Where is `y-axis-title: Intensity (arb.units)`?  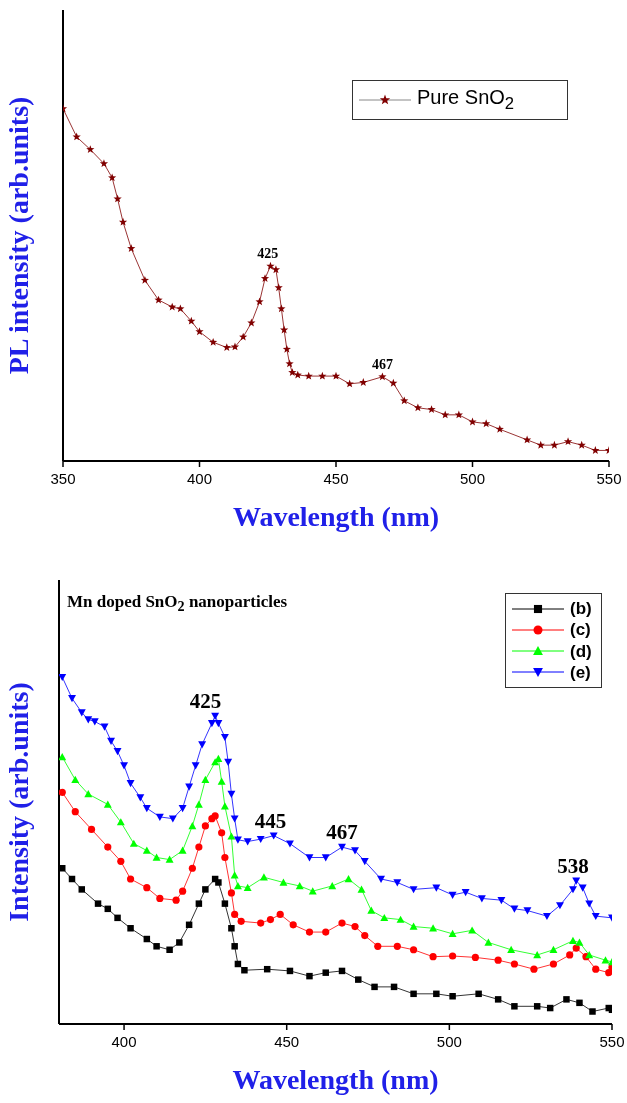 y-axis-title: Intensity (arb.units) is located at coordinates (18, 802).